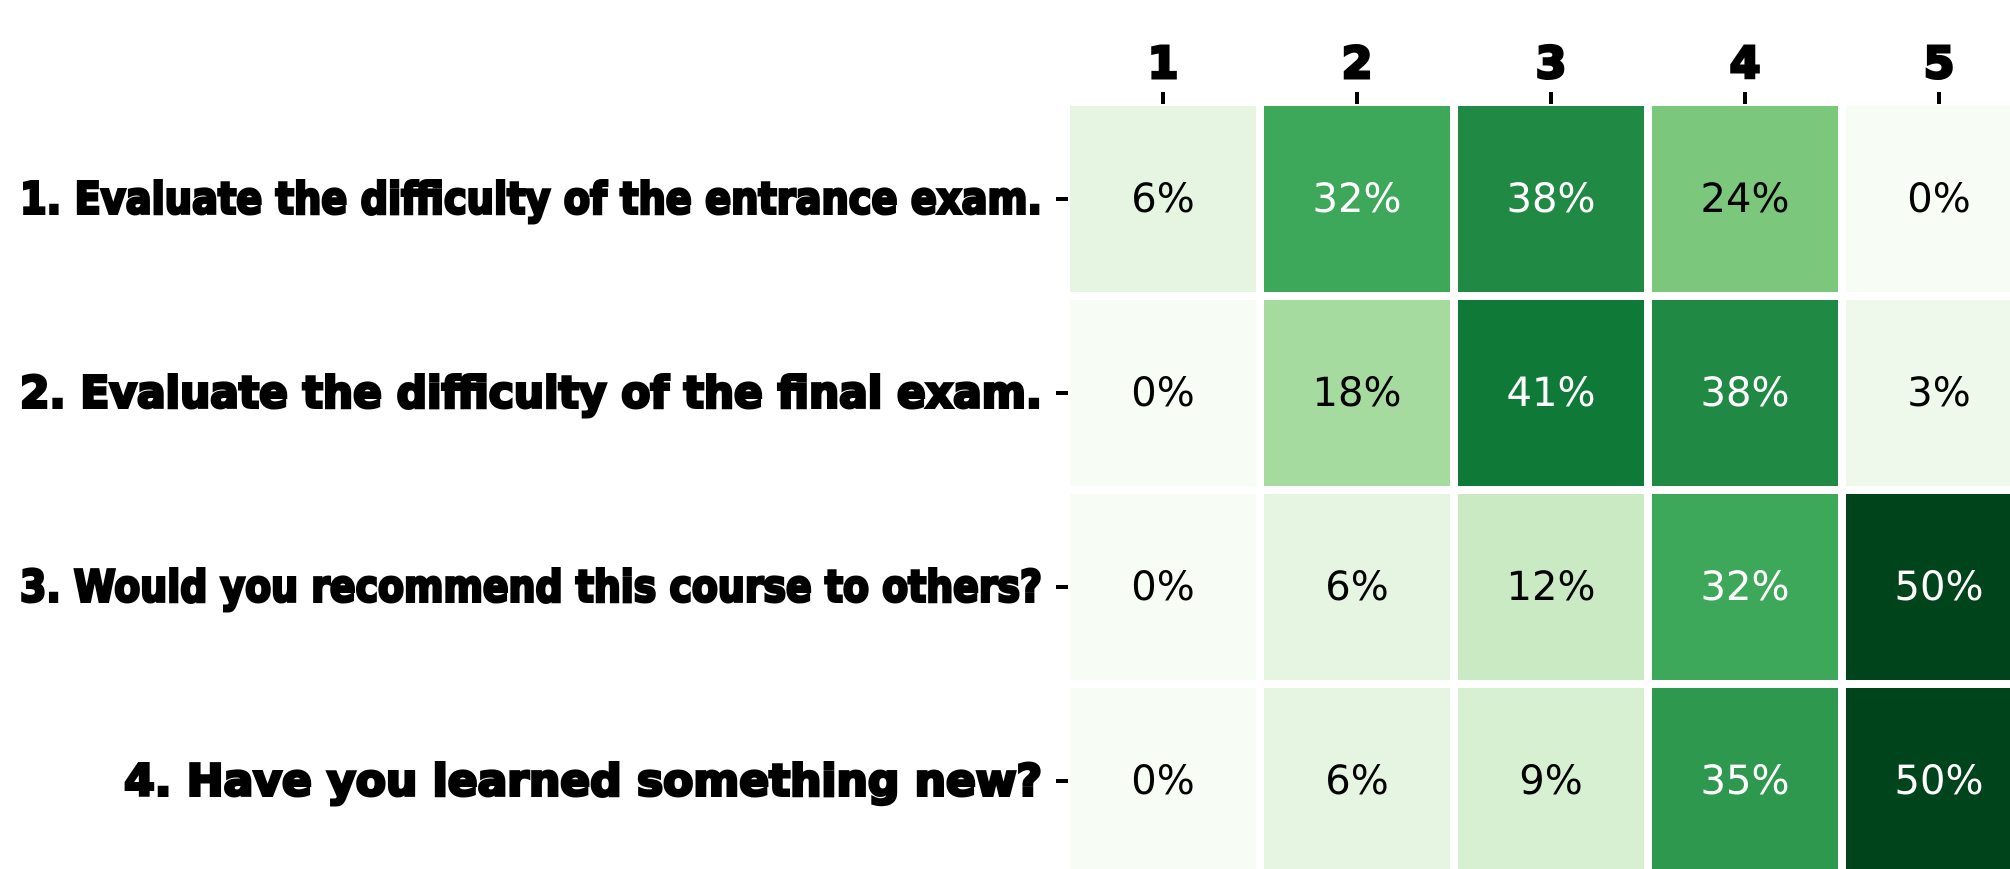  Describe the element at coordinates (583, 781) in the screenshot. I see `row-tick-label: 4. Have you learned something new?` at that location.